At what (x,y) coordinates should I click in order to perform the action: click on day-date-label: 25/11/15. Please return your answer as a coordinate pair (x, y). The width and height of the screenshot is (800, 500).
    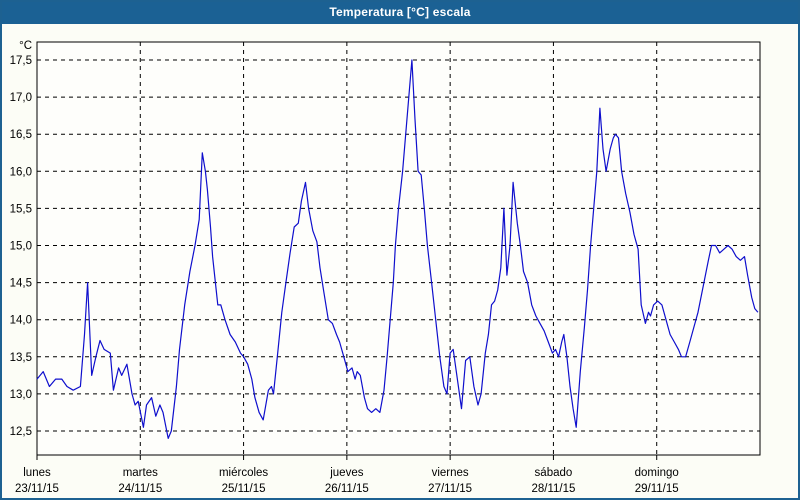
    Looking at the image, I should click on (244, 489).